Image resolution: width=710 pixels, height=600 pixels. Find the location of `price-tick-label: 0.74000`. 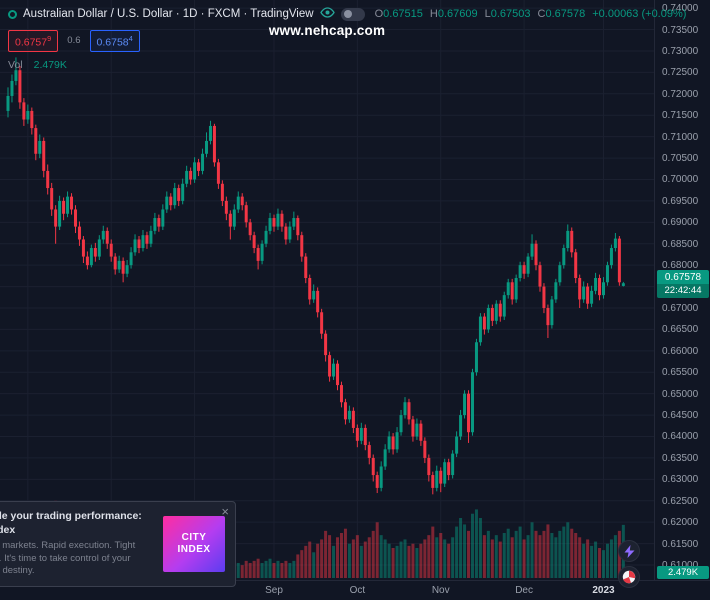

price-tick-label: 0.74000 is located at coordinates (680, 9).